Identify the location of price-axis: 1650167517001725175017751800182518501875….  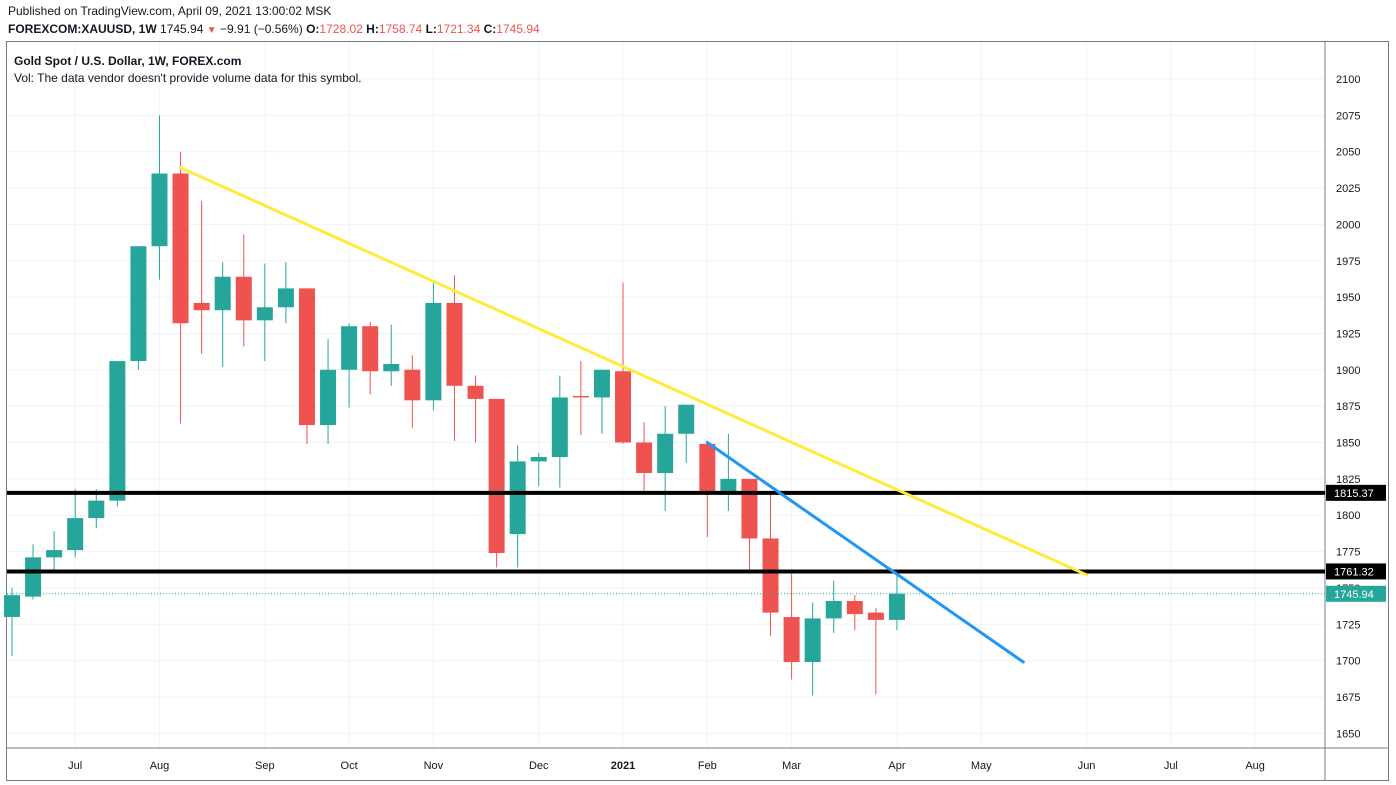
(1348, 407).